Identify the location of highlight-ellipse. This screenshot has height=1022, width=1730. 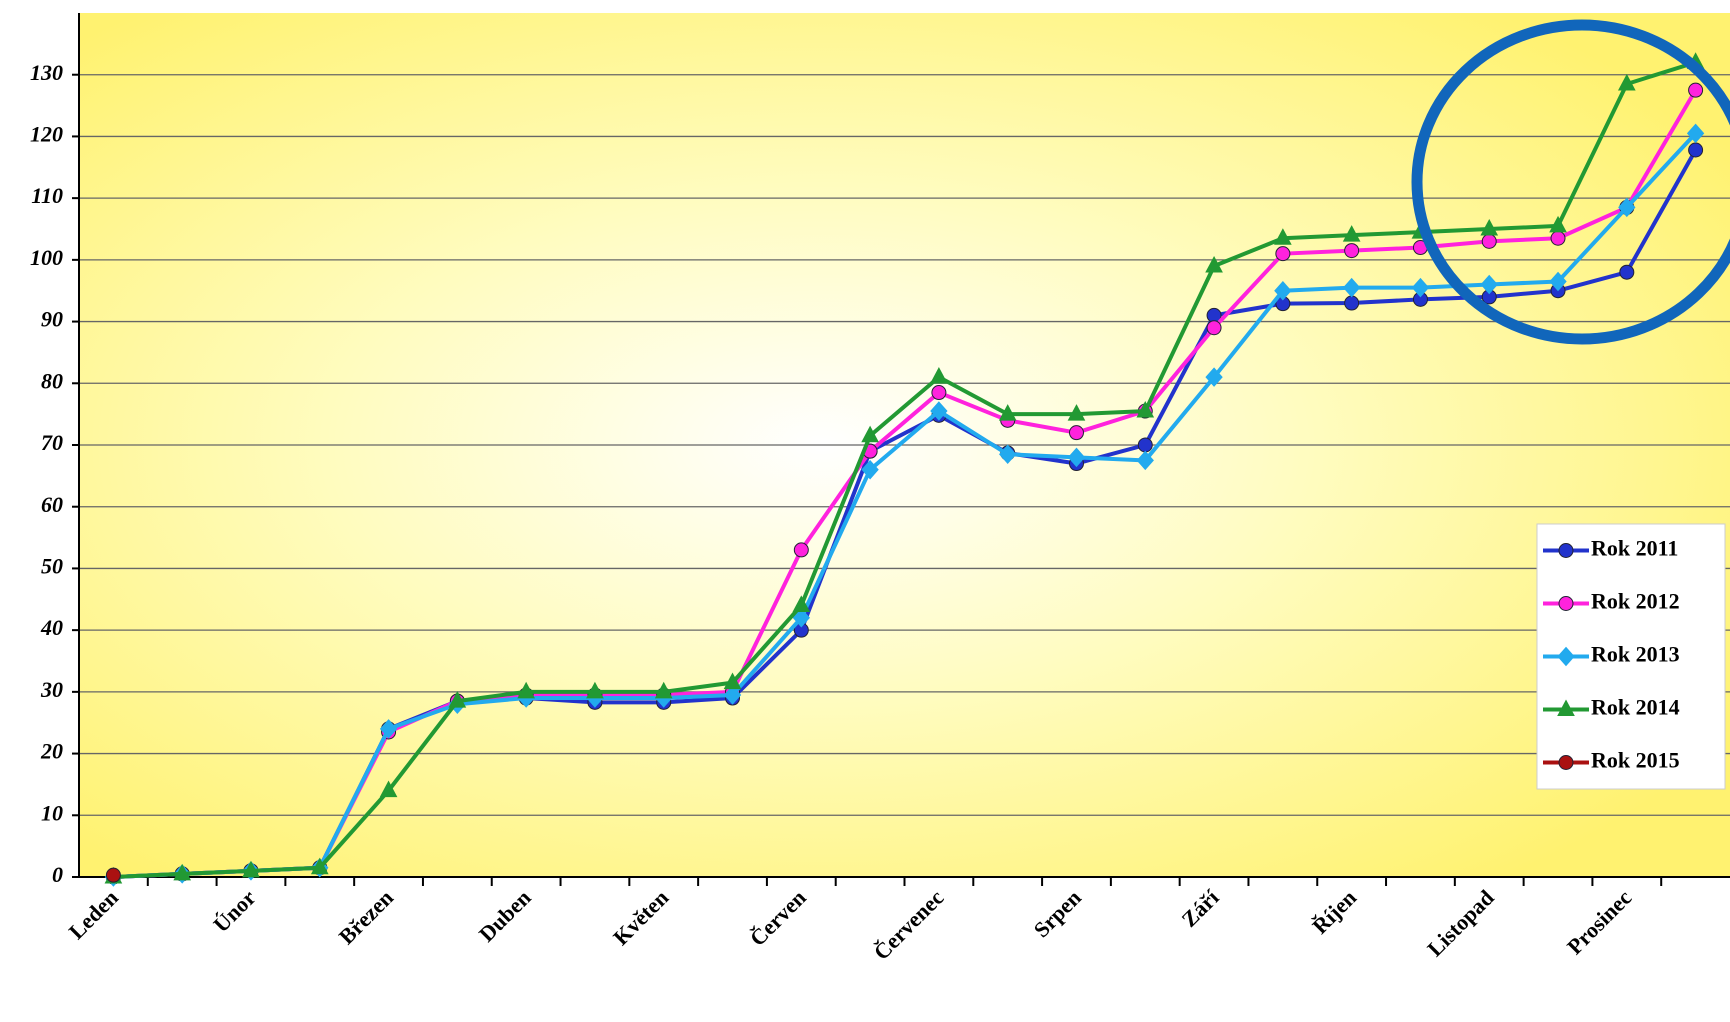
(1570, 182).